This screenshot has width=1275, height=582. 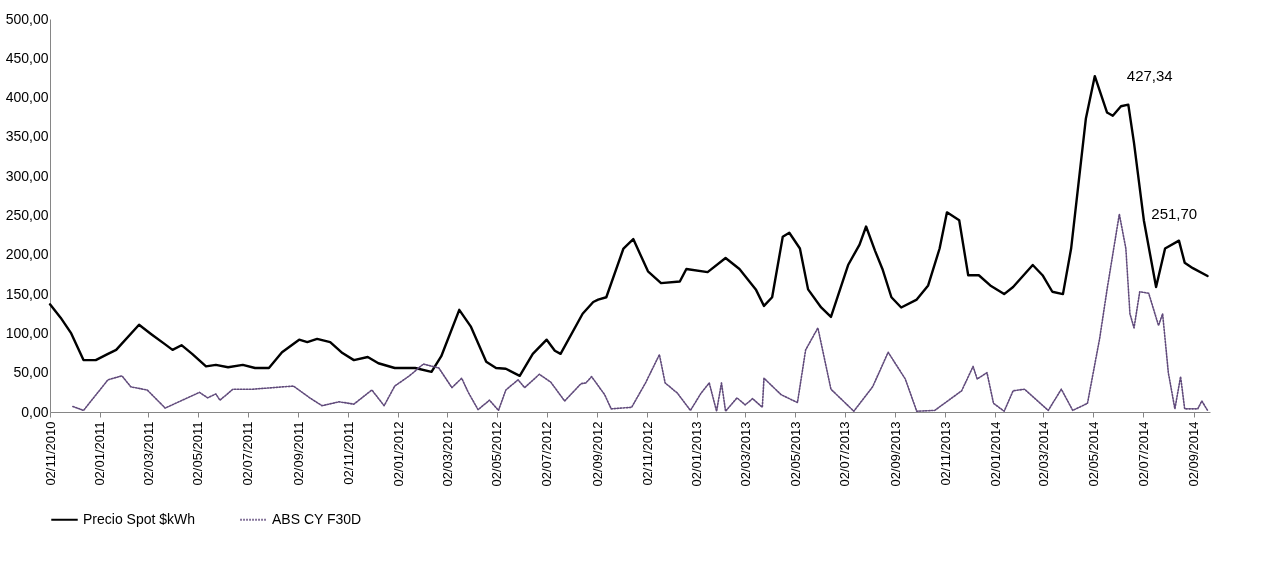 I want to click on x-tick-label: 02/07/2012, so click(x=547, y=454).